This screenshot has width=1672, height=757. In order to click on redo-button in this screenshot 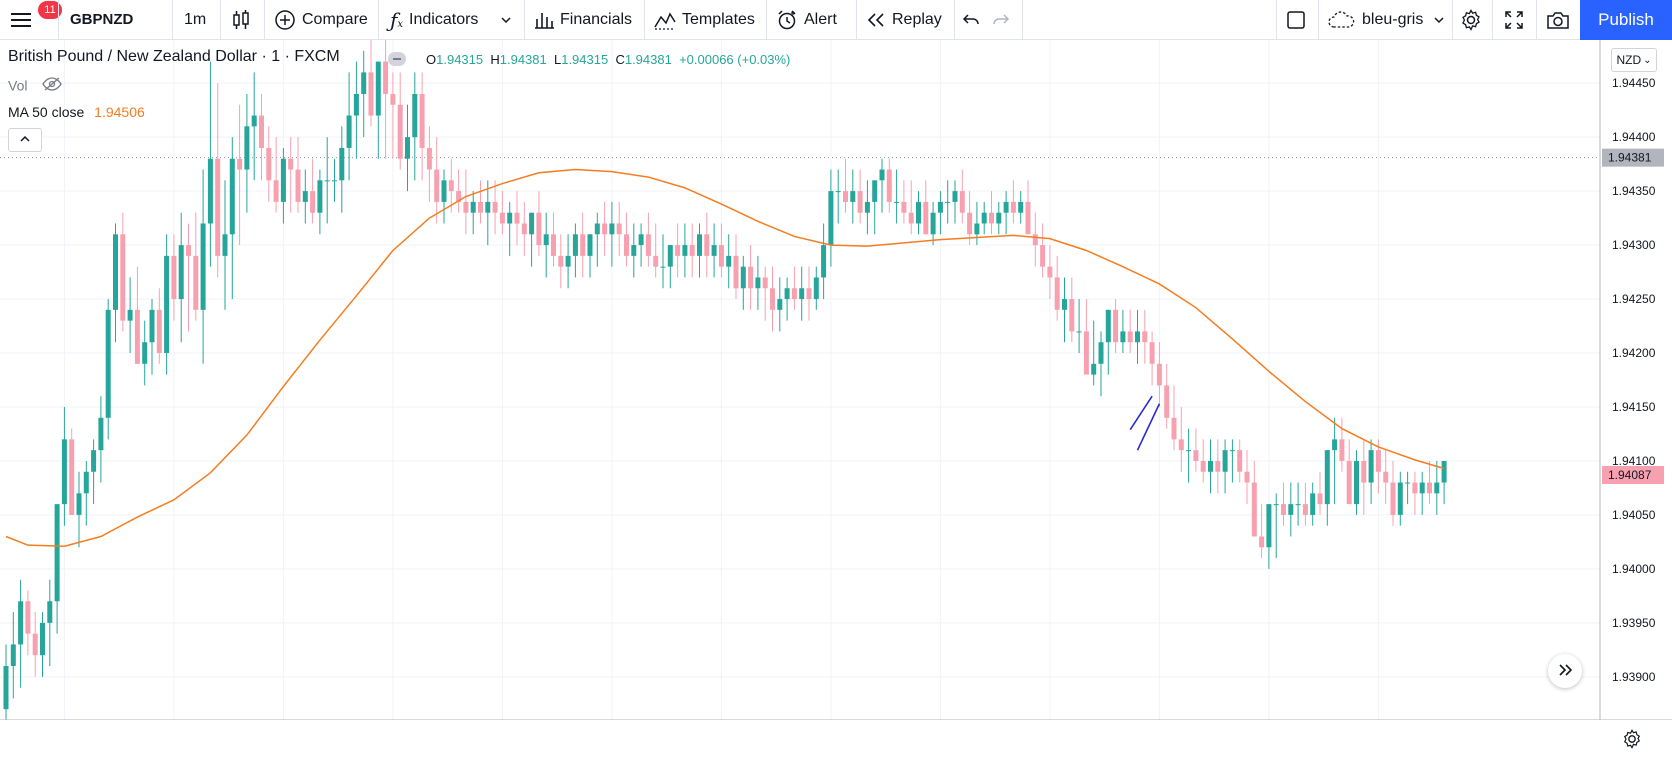, I will do `click(1004, 19)`.